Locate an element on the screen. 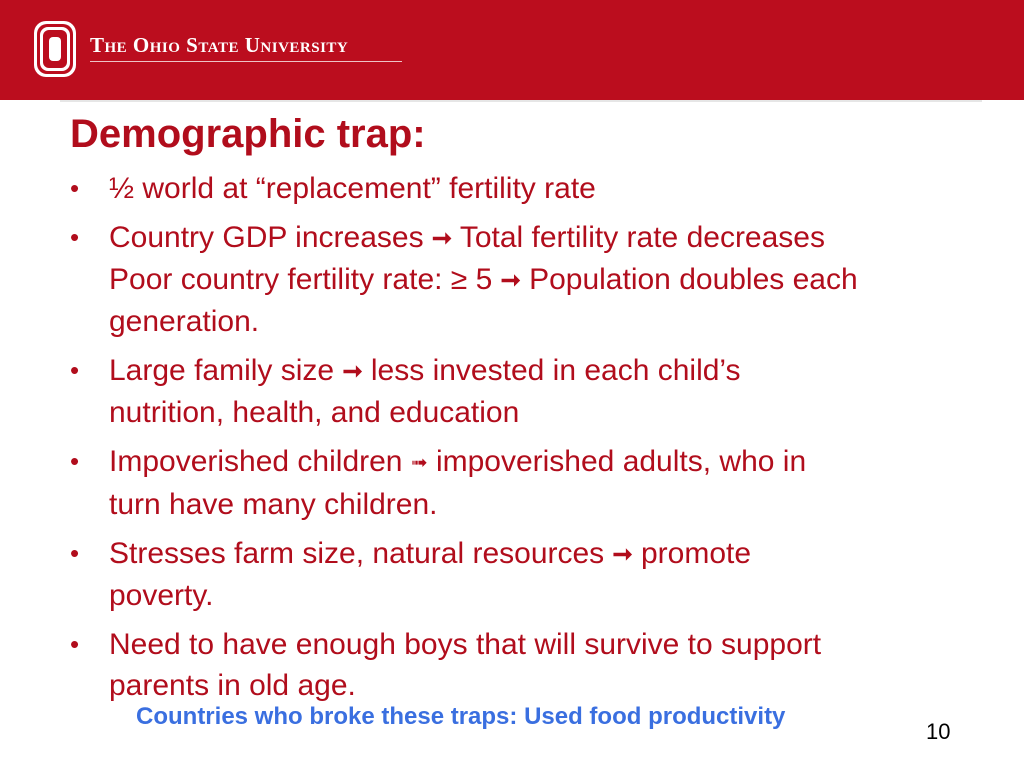 The width and height of the screenshot is (1024, 768). bullet-text: nutrition, health, and education is located at coordinates (314, 412).